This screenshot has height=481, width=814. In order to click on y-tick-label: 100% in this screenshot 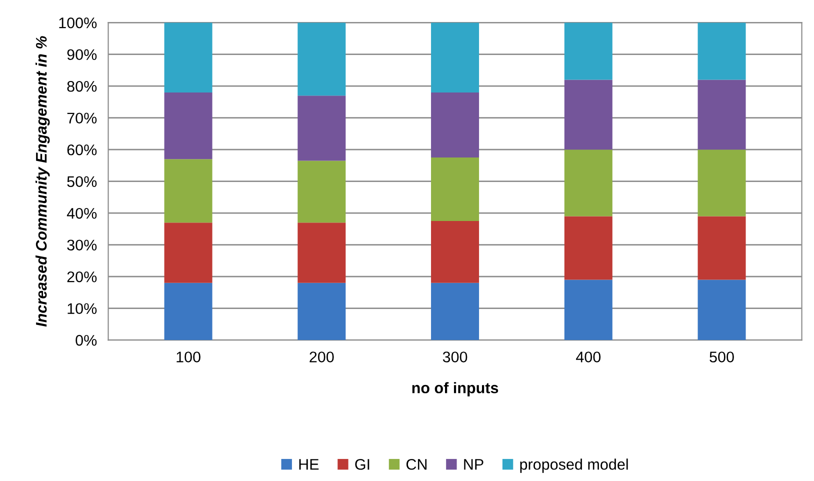, I will do `click(78, 22)`.